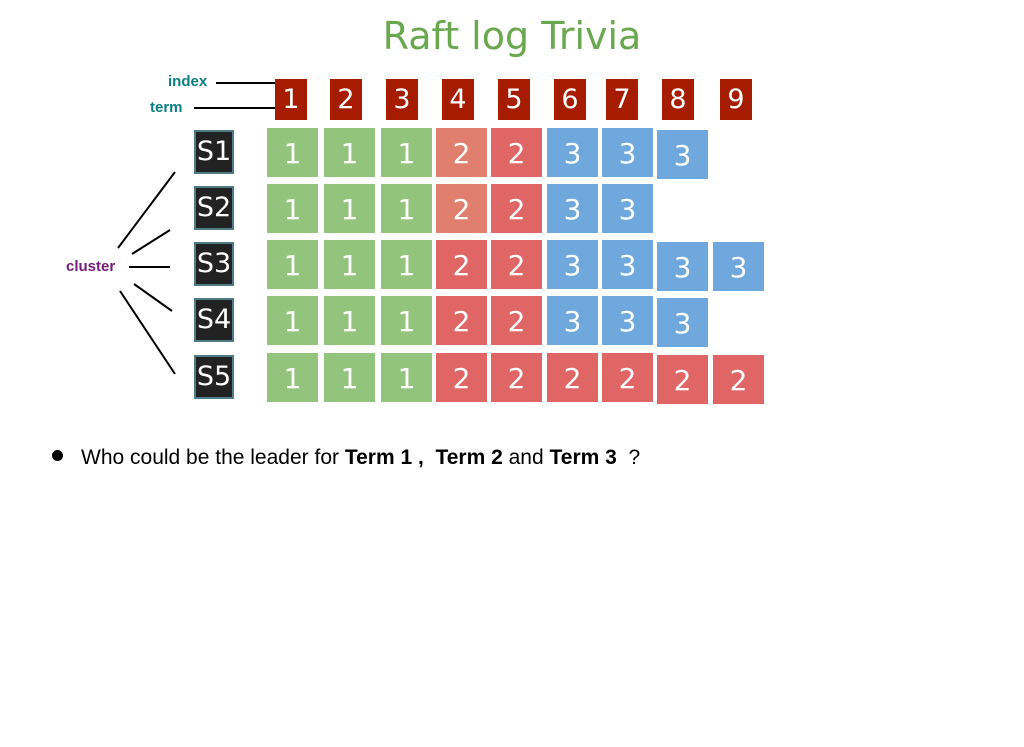  What do you see at coordinates (214, 208) in the screenshot?
I see `server-s2: S2` at bounding box center [214, 208].